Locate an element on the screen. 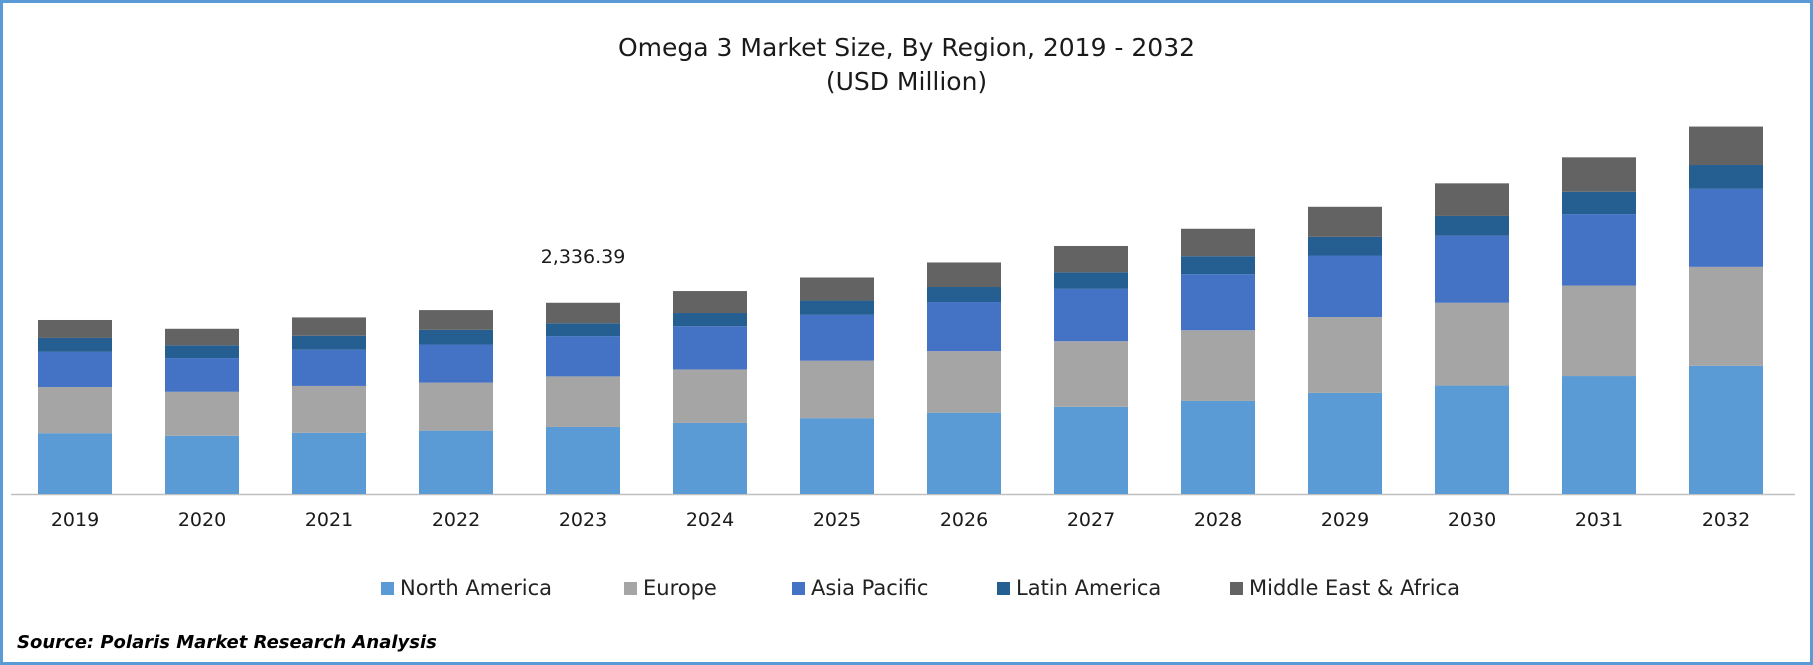 Image resolution: width=1813 pixels, height=665 pixels. bar-segment-middle-east-africa-2021 is located at coordinates (329, 326).